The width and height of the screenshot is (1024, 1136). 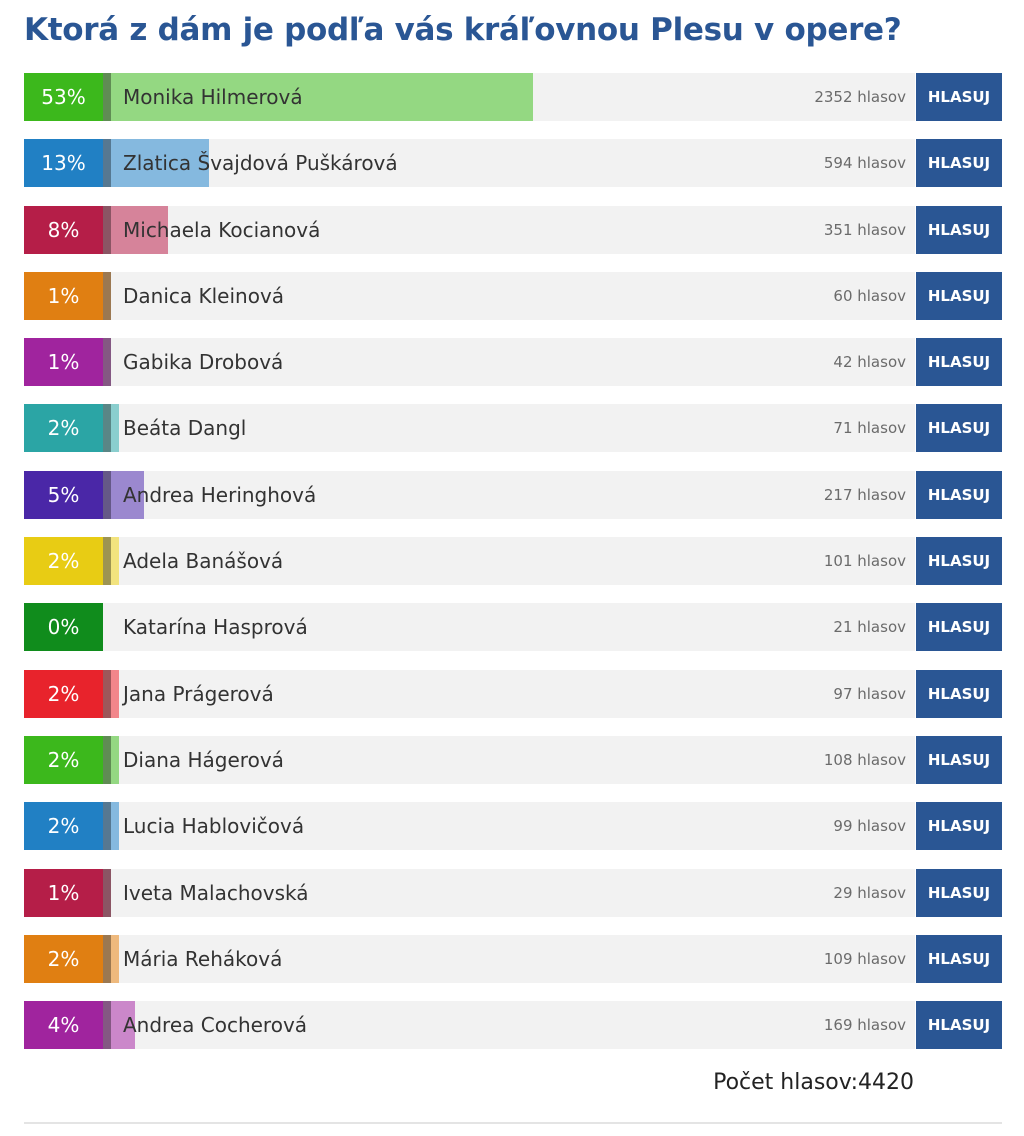 What do you see at coordinates (63, 163) in the screenshot?
I see `percent-badge: 13%` at bounding box center [63, 163].